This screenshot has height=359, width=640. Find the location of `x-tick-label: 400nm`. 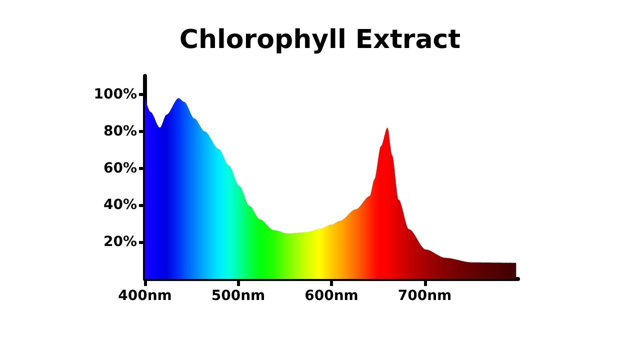

x-tick-label: 400nm is located at coordinates (145, 296).